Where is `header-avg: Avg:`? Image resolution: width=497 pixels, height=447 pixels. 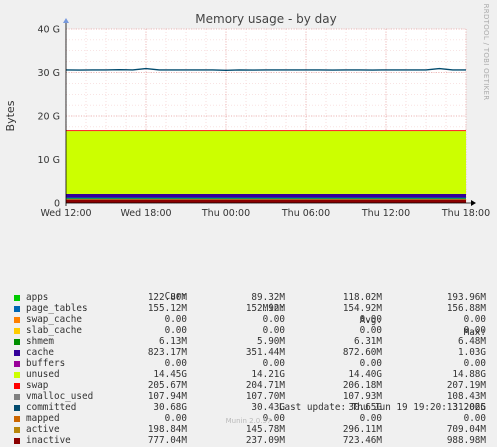
header-avg: Avg: is located at coordinates (370, 320).